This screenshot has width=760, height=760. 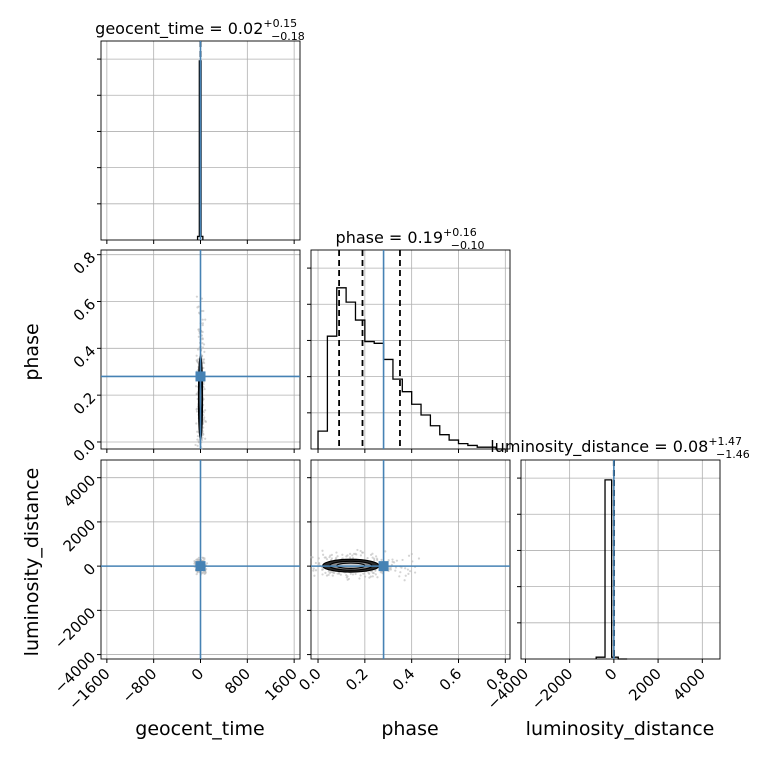 What do you see at coordinates (610, 674) in the screenshot?
I see `x-tick-label: 0` at bounding box center [610, 674].